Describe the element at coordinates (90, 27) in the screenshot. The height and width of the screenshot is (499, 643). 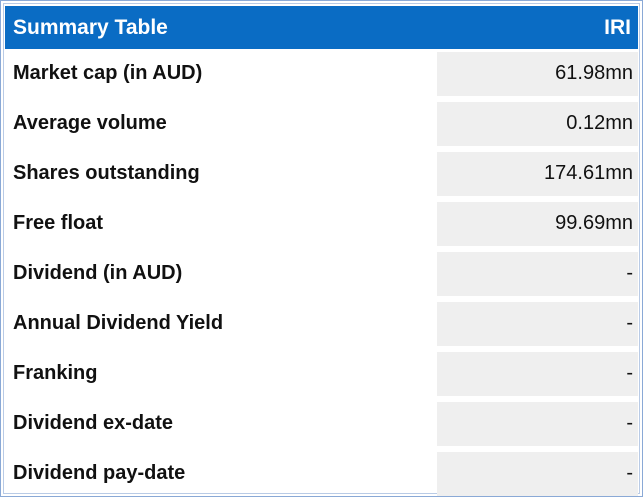
I see `table-title: Summary Table` at that location.